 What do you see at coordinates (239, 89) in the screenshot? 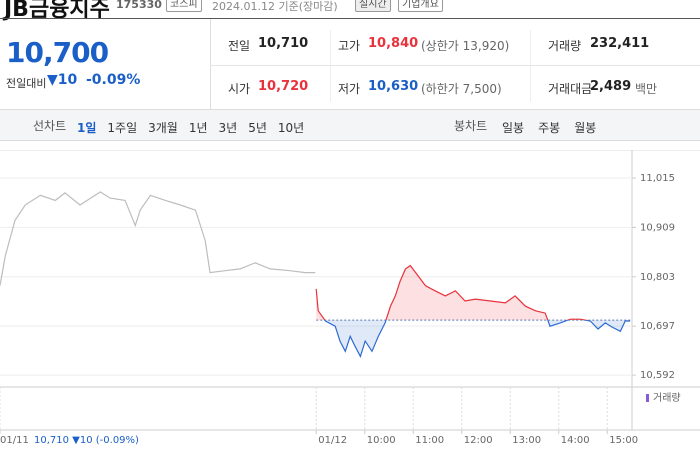
I see `stat-label: 시가` at bounding box center [239, 89].